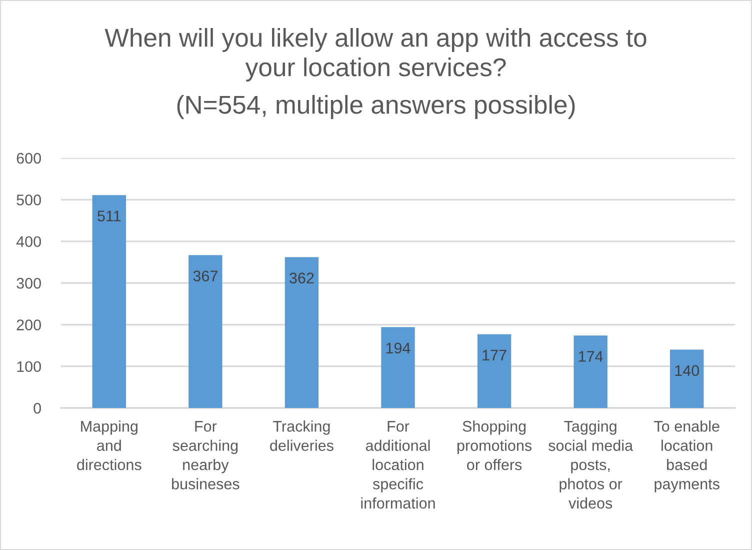 Image resolution: width=752 pixels, height=550 pixels. I want to click on y-tick-label: 600, so click(28, 158).